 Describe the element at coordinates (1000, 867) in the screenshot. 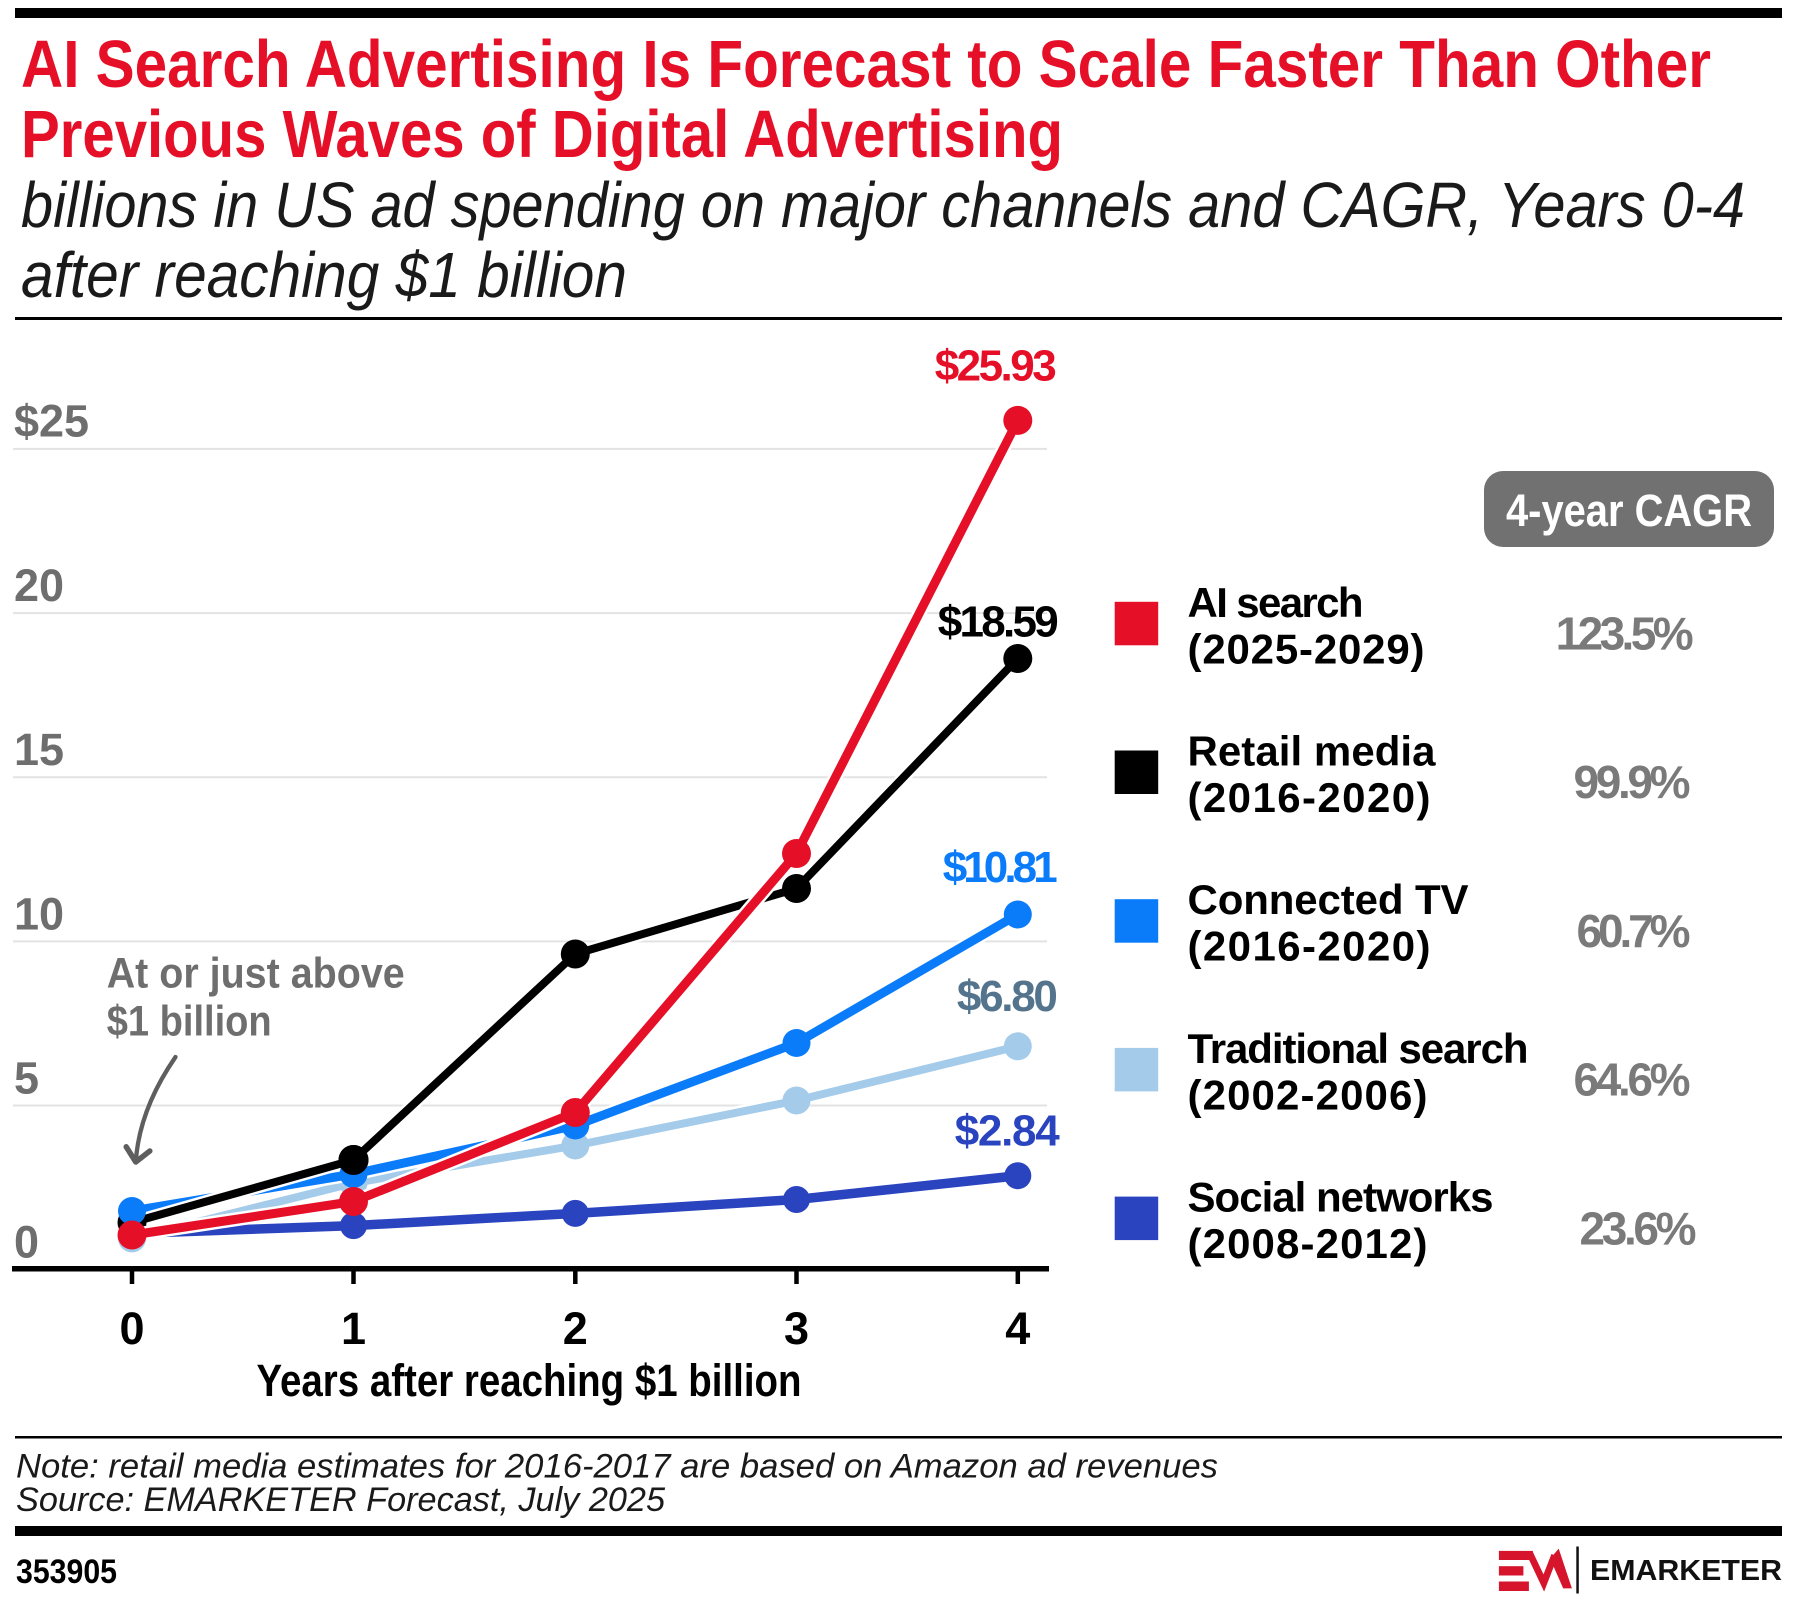

I see `svg-text: $10.81` at that location.